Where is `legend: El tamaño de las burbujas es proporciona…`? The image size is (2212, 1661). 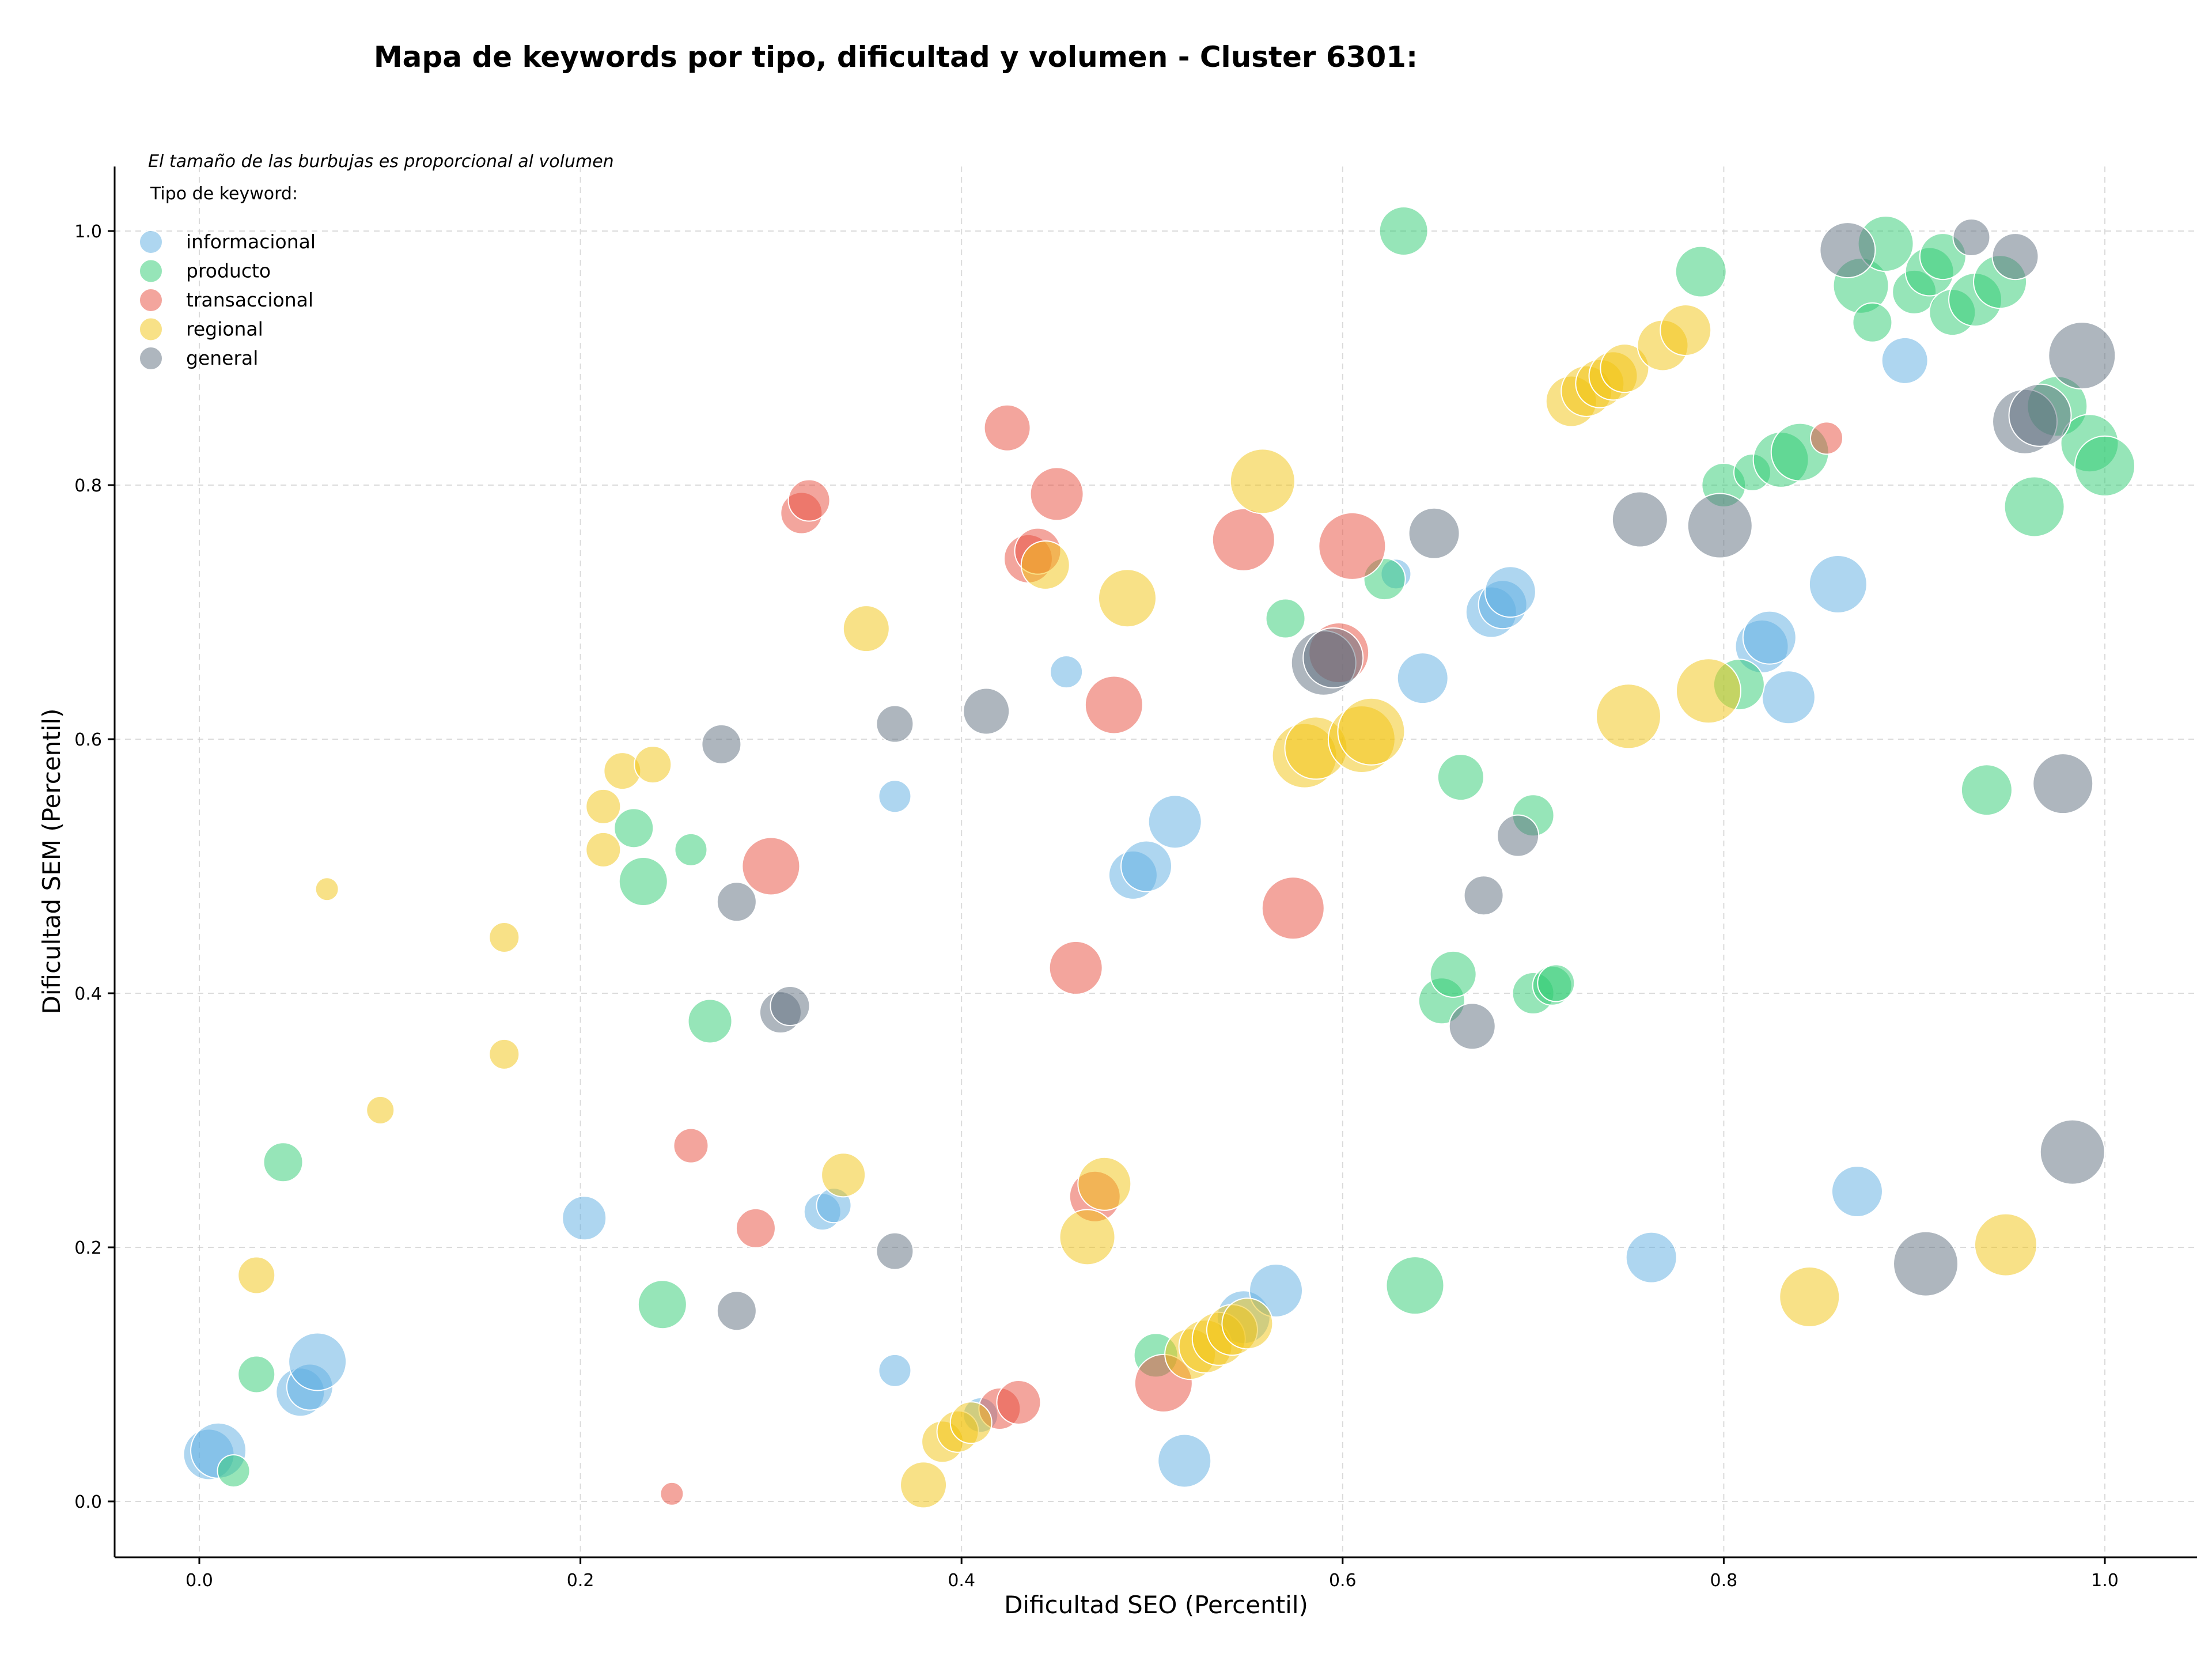 legend: El tamaño de las burbujas es proporciona… is located at coordinates (376, 261).